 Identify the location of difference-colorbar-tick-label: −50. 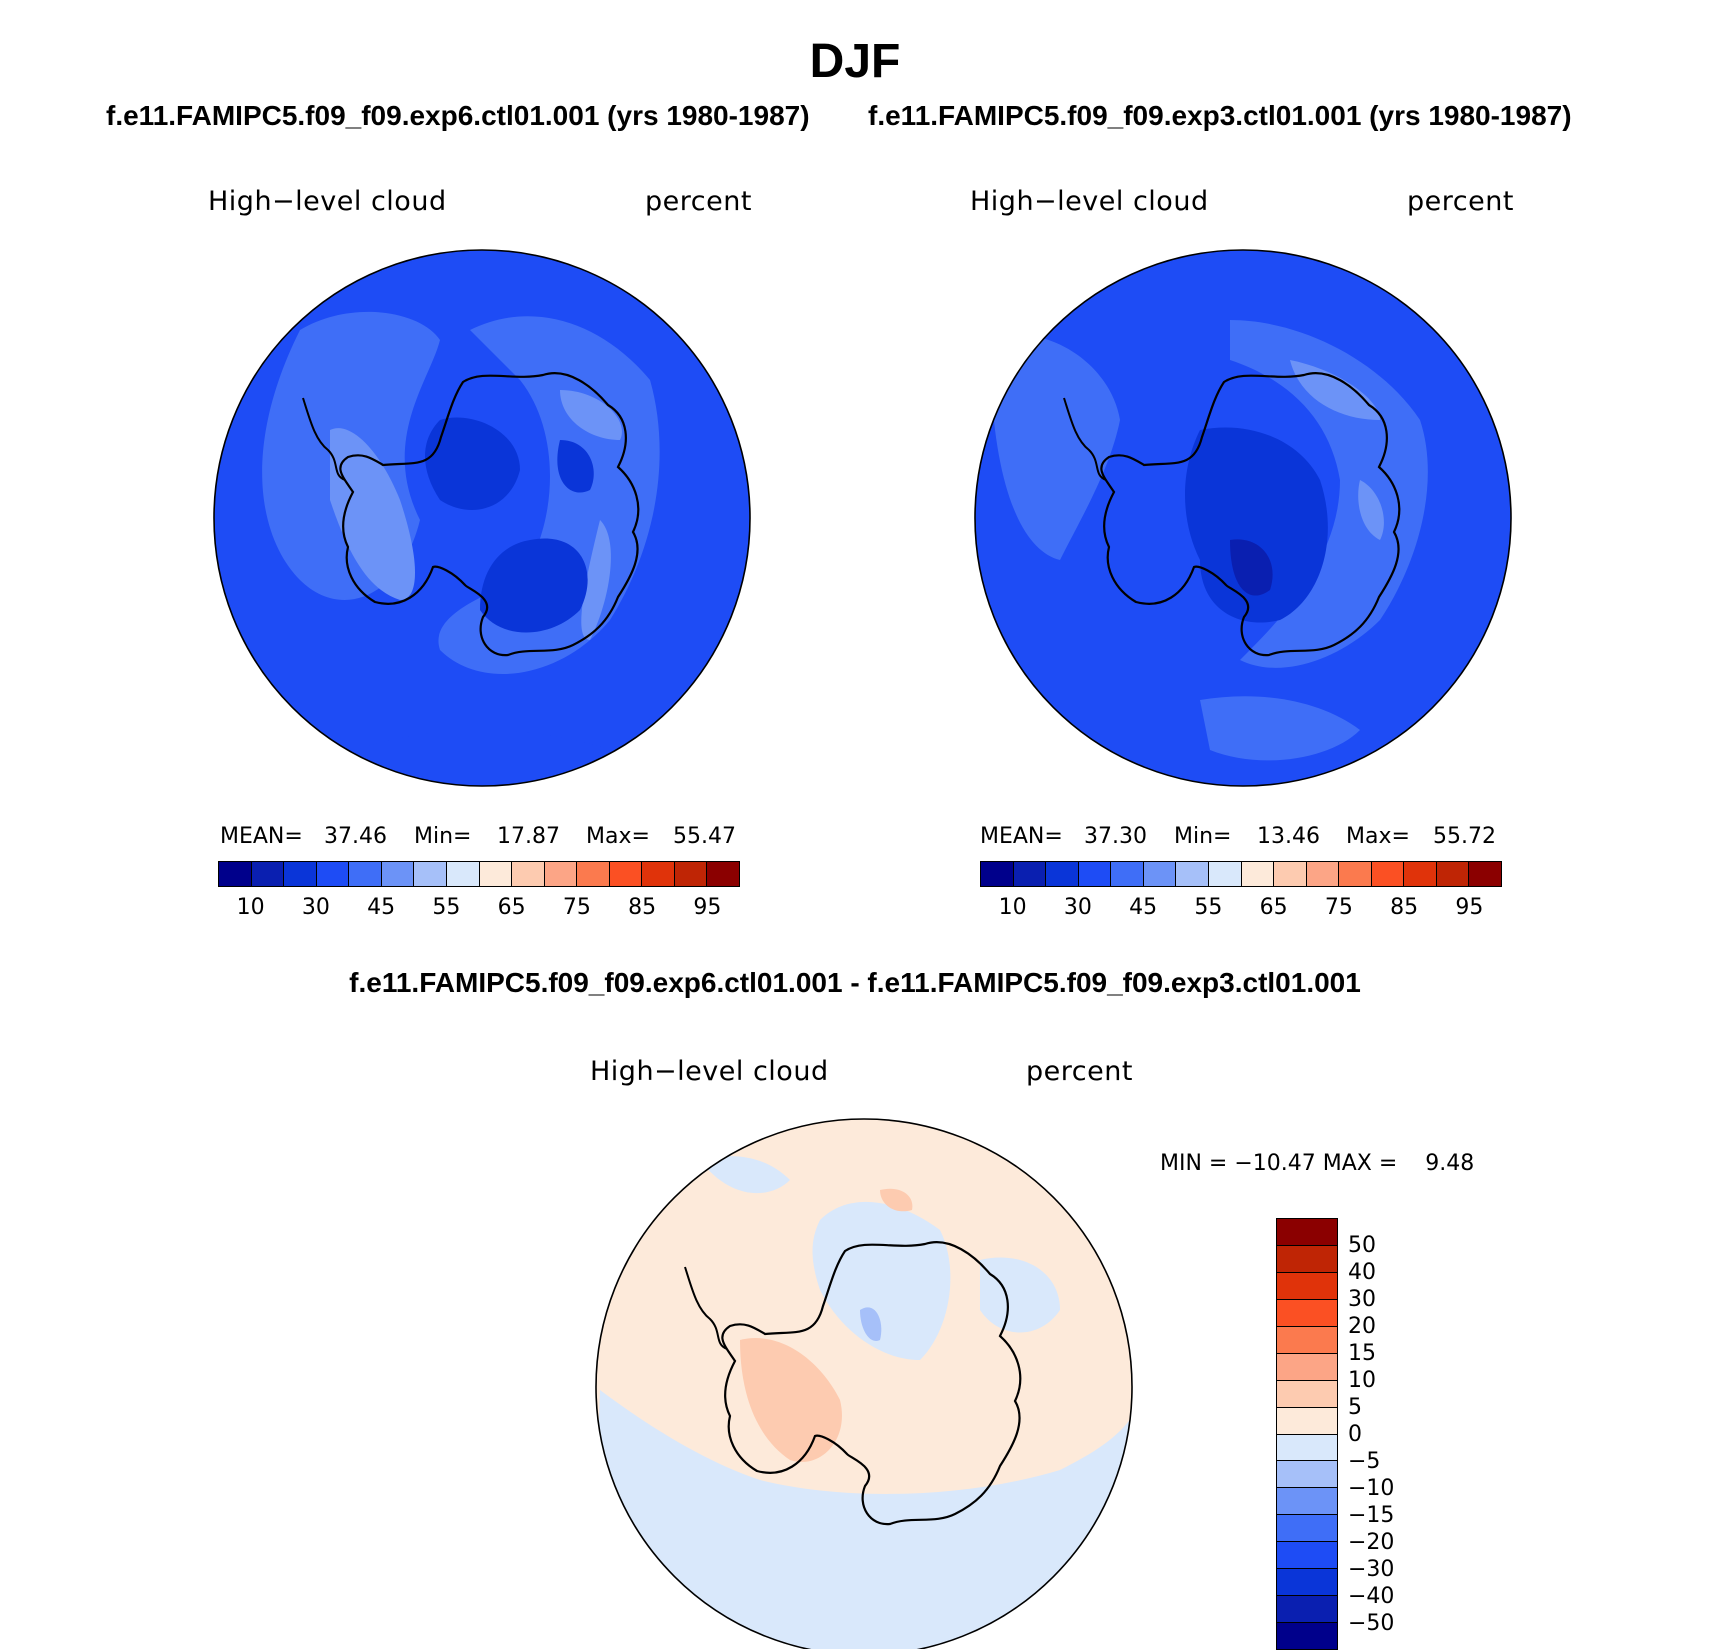
(1371, 1623).